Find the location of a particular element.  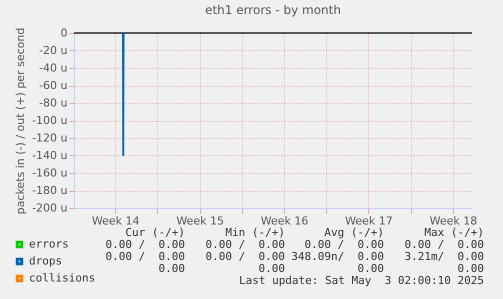

legend-label: drops is located at coordinates (45, 261).